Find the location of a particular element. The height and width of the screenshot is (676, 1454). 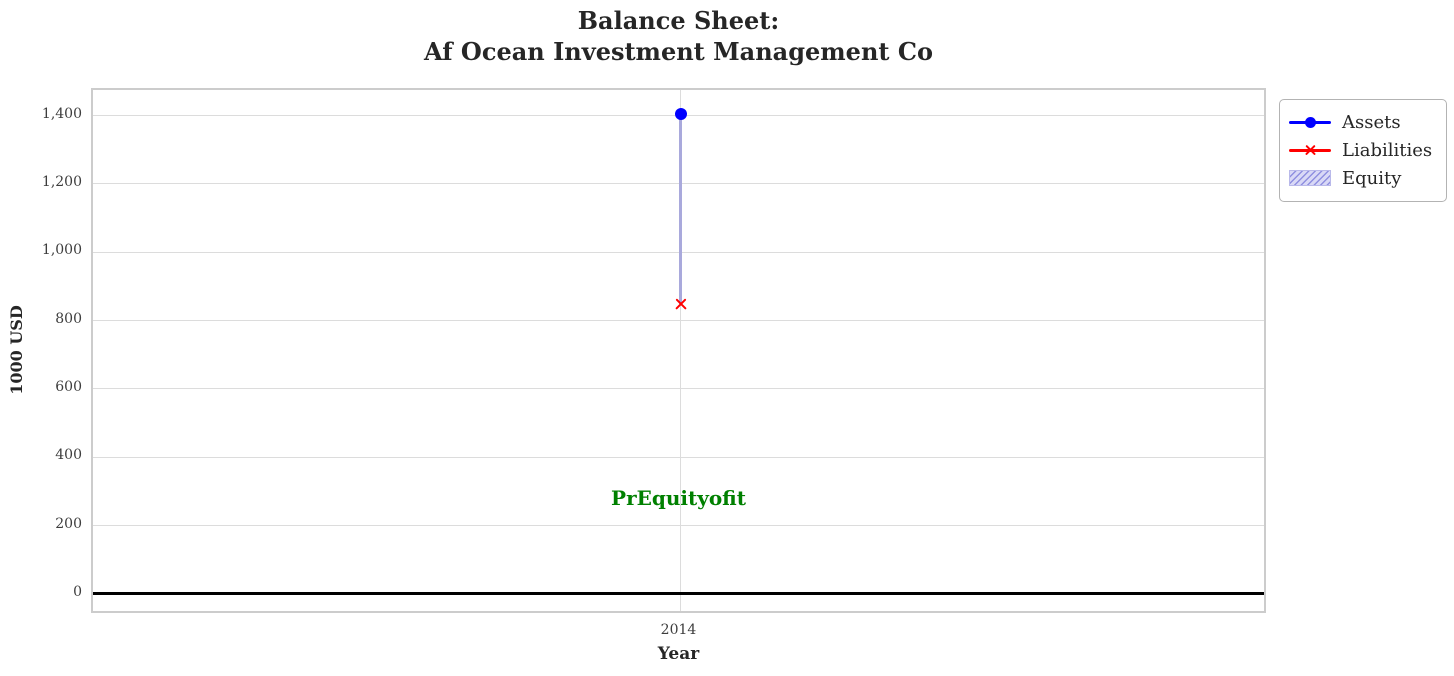

chart-title-line-1: Balance Sheet: is located at coordinates (678, 20).